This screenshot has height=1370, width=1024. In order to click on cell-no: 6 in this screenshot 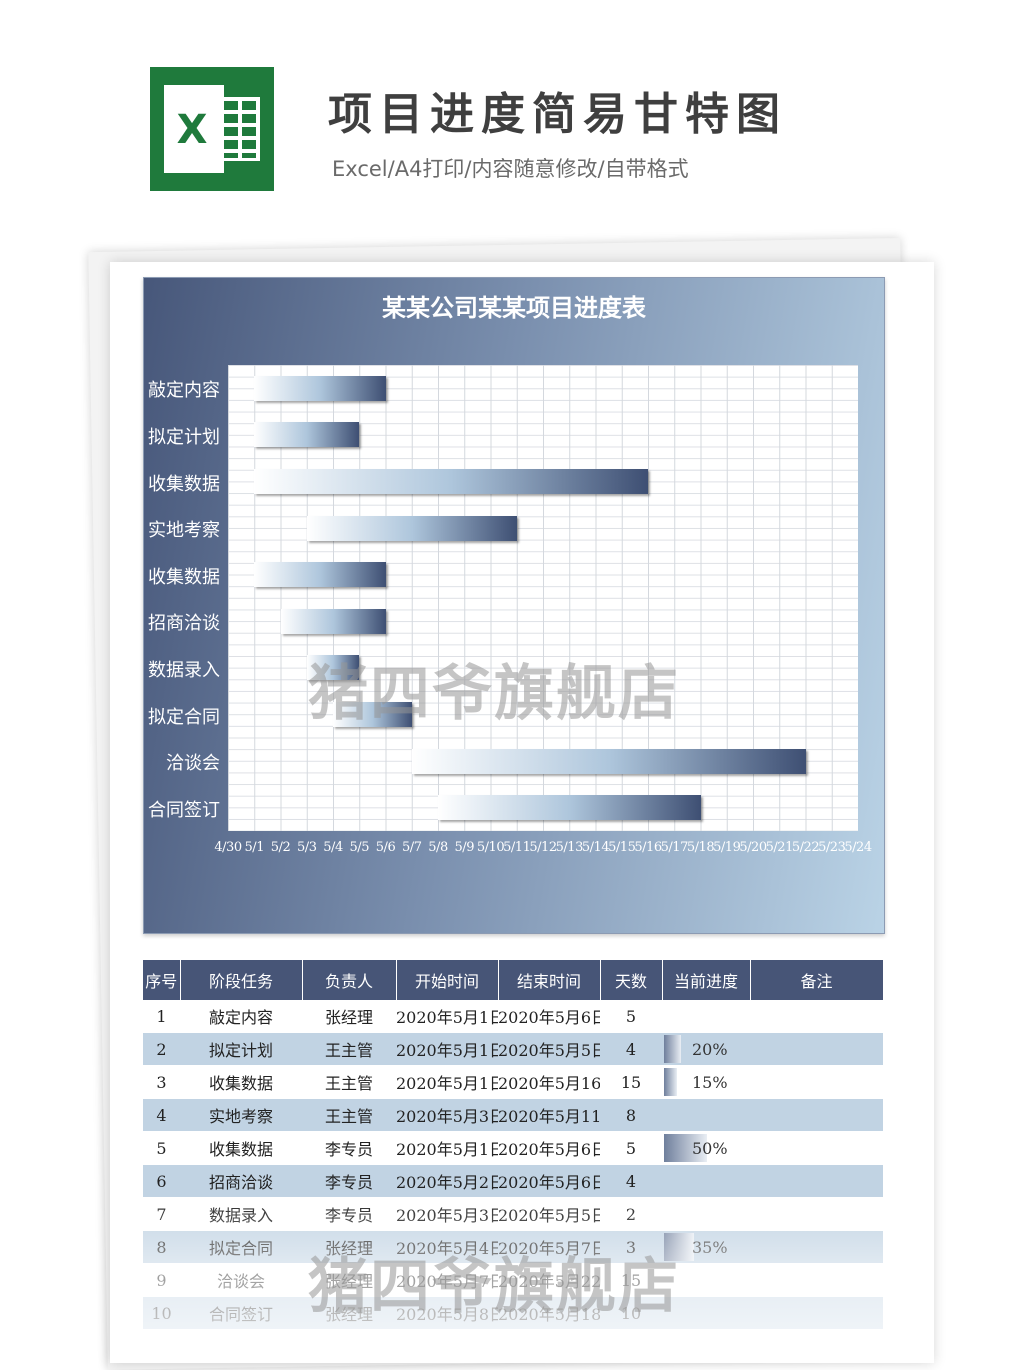, I will do `click(161, 1181)`.